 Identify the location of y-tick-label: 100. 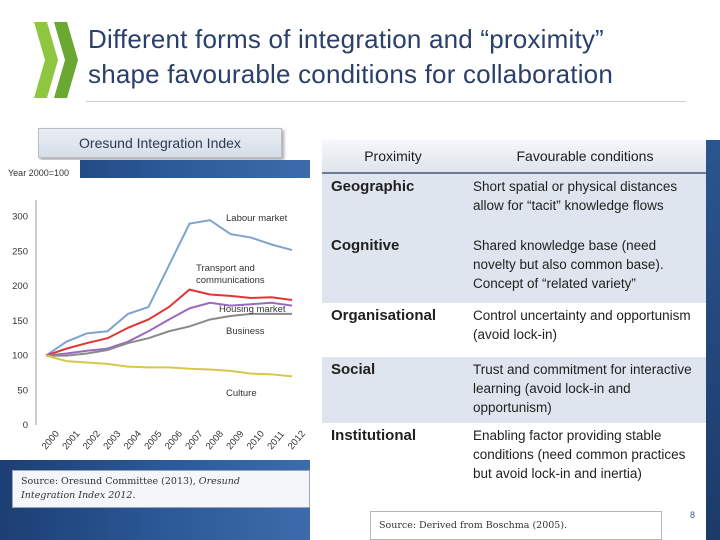
(20, 356).